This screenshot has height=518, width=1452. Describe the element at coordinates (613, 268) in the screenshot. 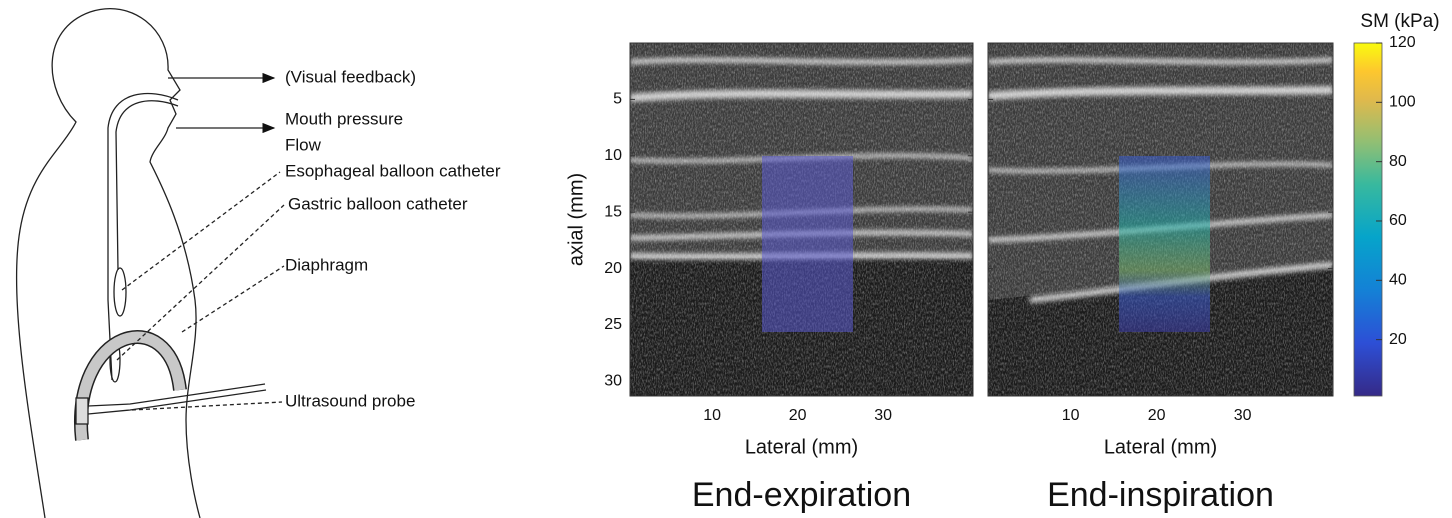

I see `y-tick-label: 20` at that location.